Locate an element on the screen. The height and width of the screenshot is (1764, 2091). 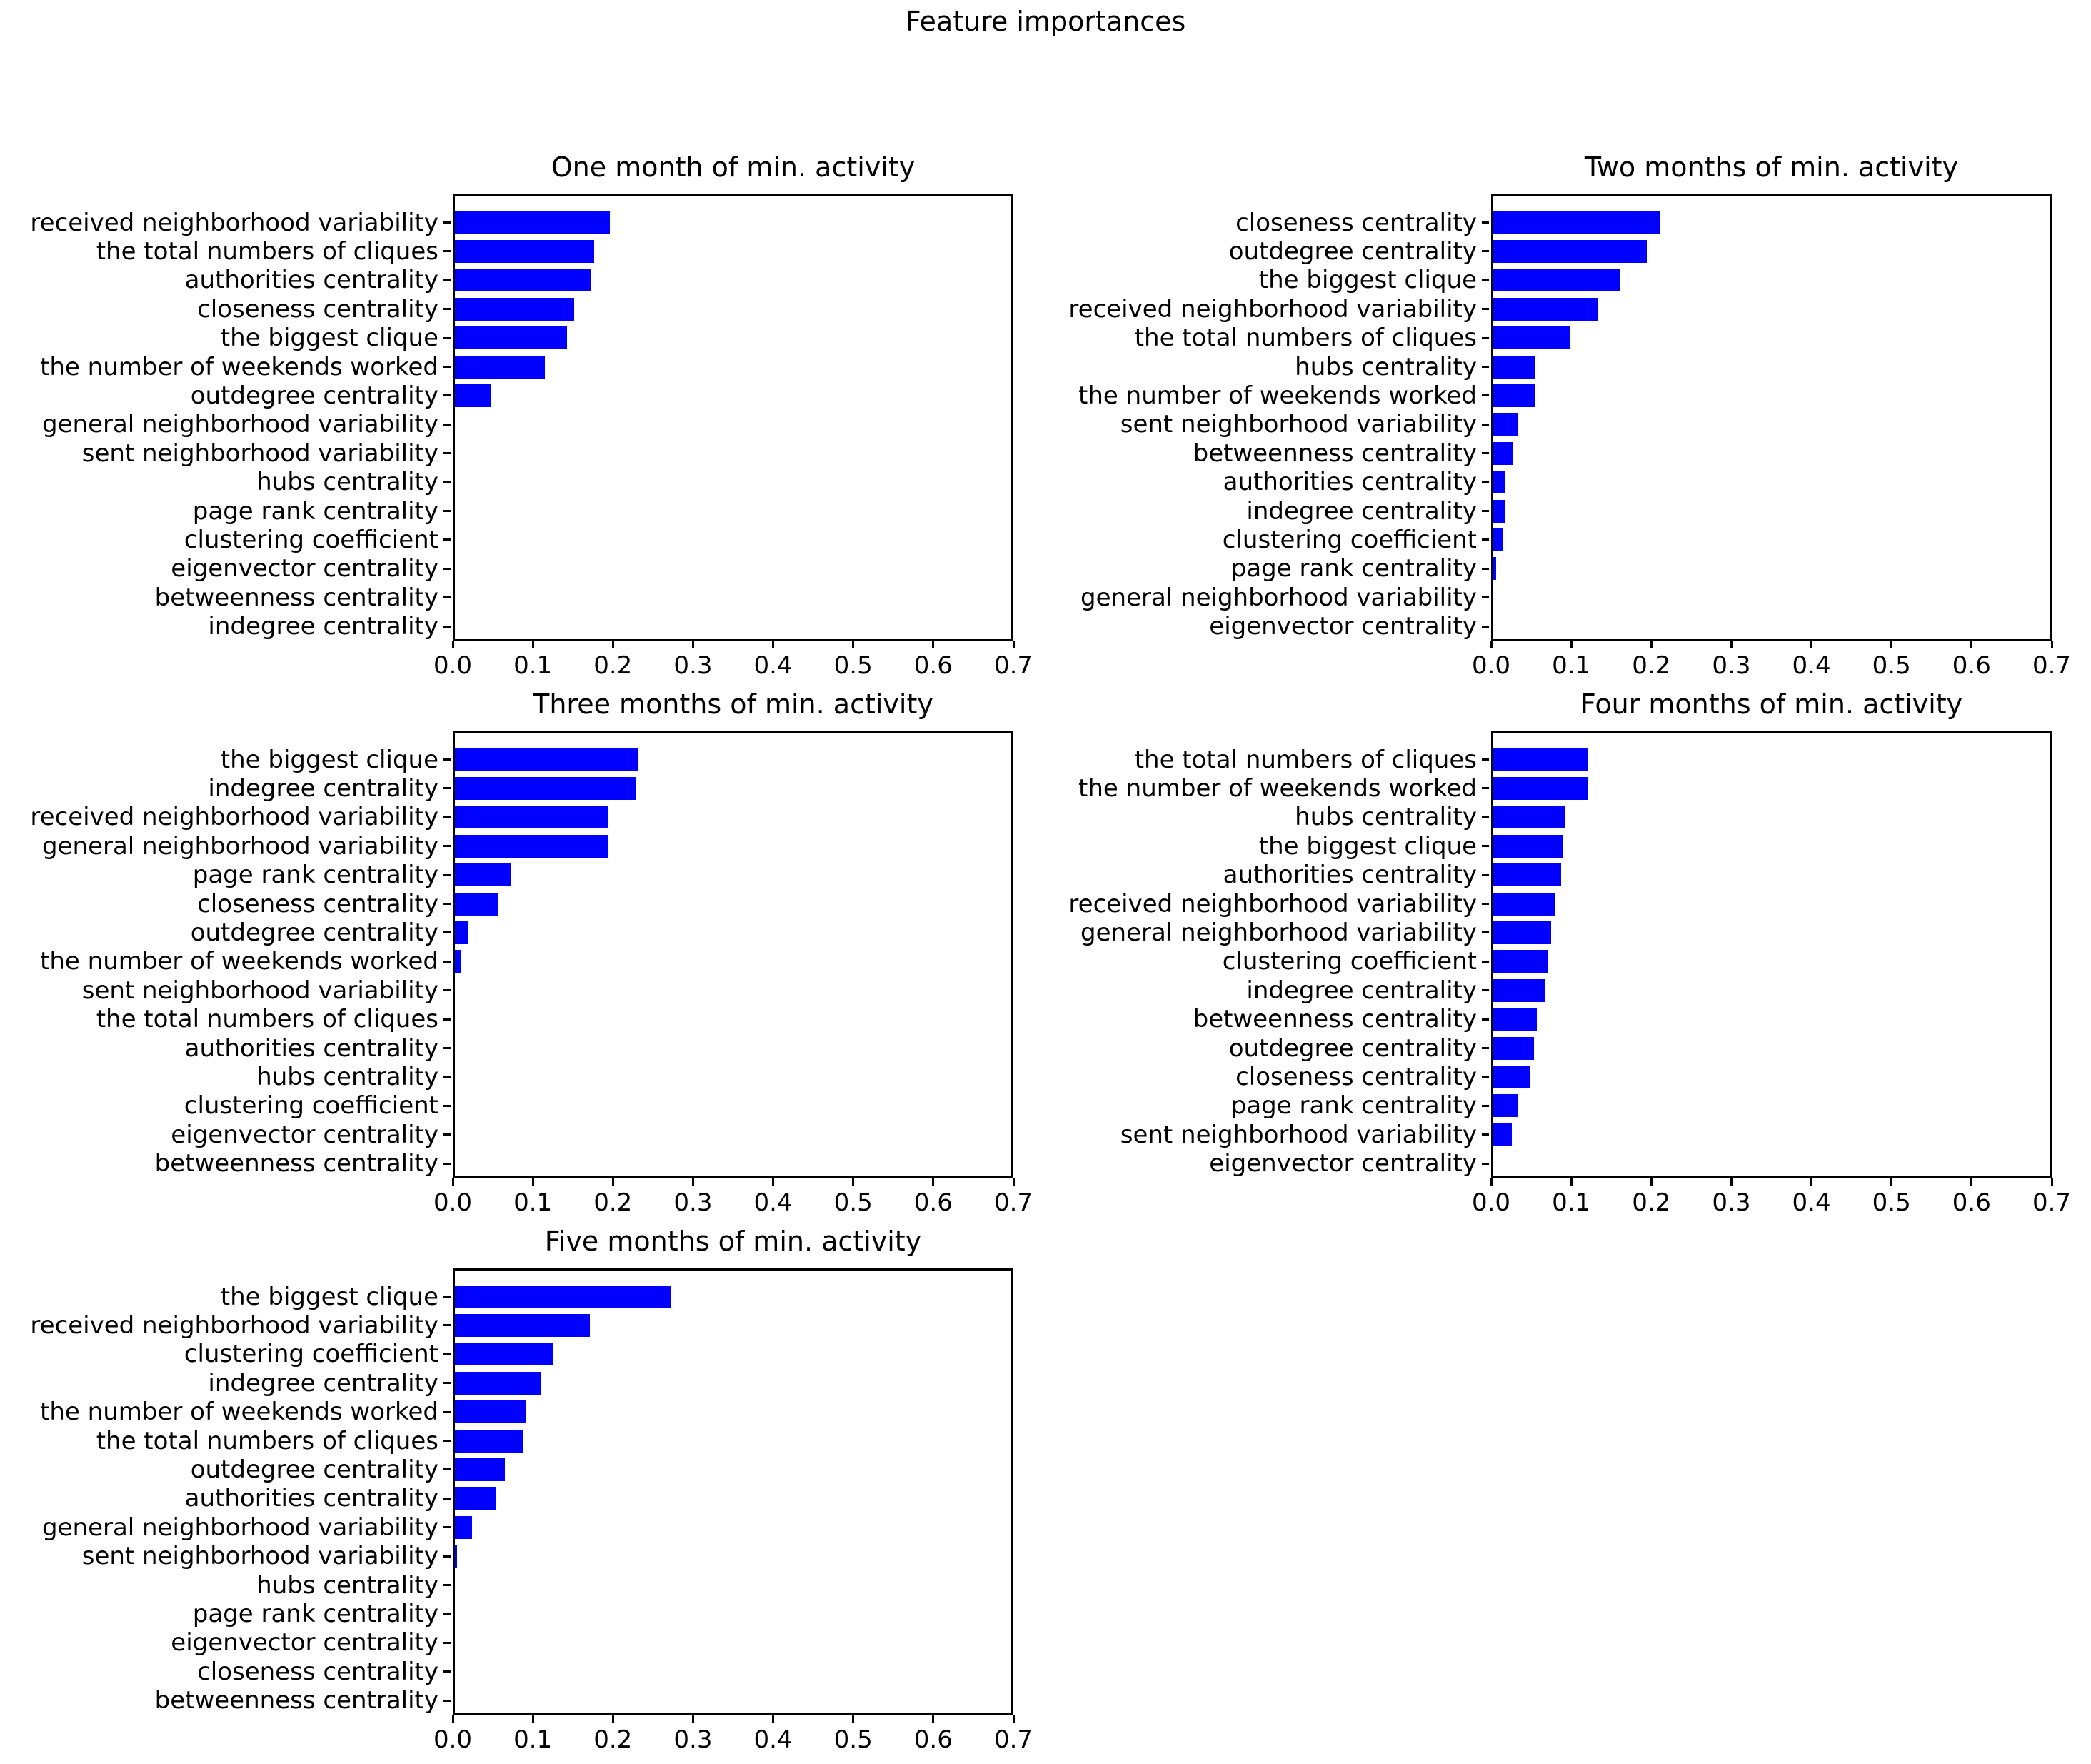
y-tick-label: eigenvector centrality is located at coordinates (1343, 1163).